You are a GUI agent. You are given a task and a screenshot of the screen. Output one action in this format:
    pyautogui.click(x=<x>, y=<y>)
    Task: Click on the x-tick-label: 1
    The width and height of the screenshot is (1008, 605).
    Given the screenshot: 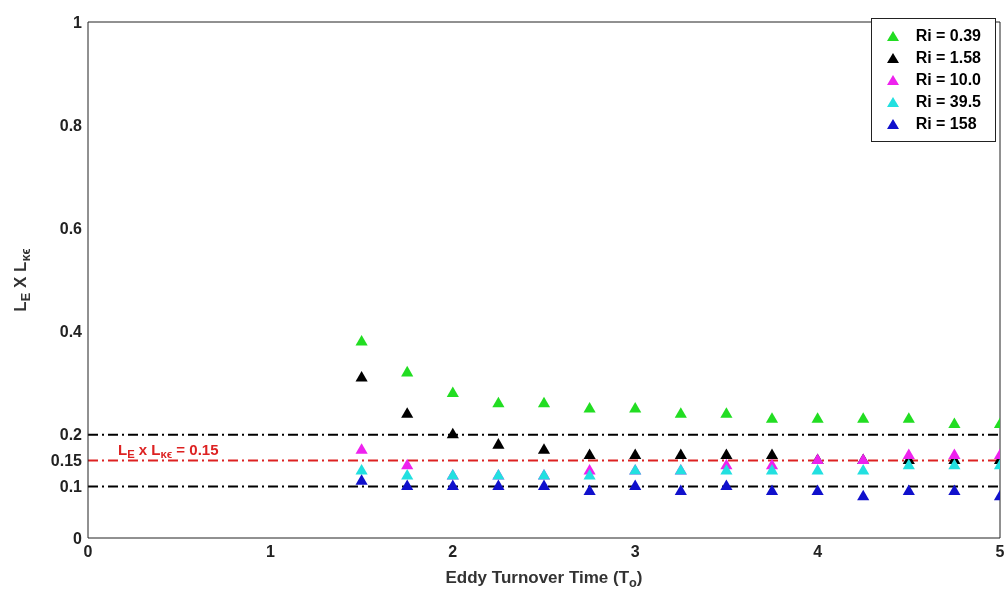 What is the action you would take?
    pyautogui.click(x=270, y=552)
    